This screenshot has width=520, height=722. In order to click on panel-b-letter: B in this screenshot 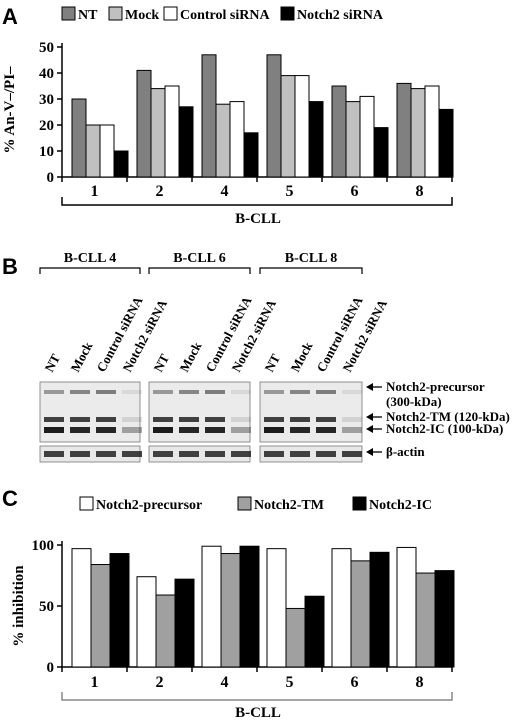, I will do `click(10, 266)`.